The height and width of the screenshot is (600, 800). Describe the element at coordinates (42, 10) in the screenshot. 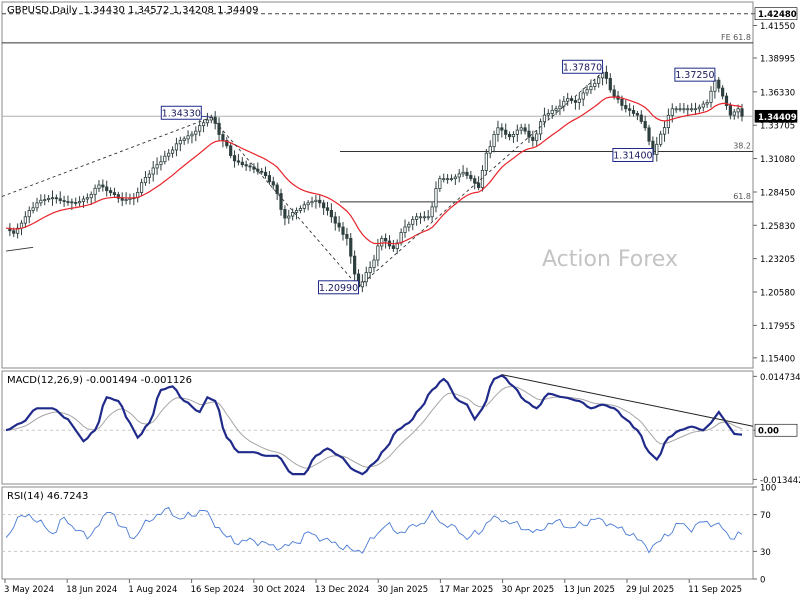

I see `symbol-label: GBPUSD,Daily` at that location.